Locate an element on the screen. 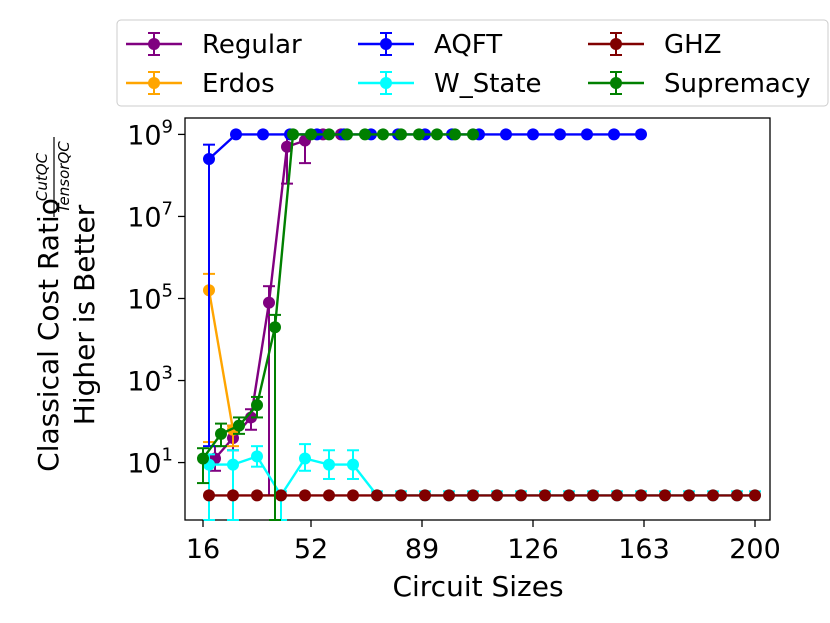 Image resolution: width=830 pixels, height=623 pixels. legend-marker-w-state is located at coordinates (386, 83).